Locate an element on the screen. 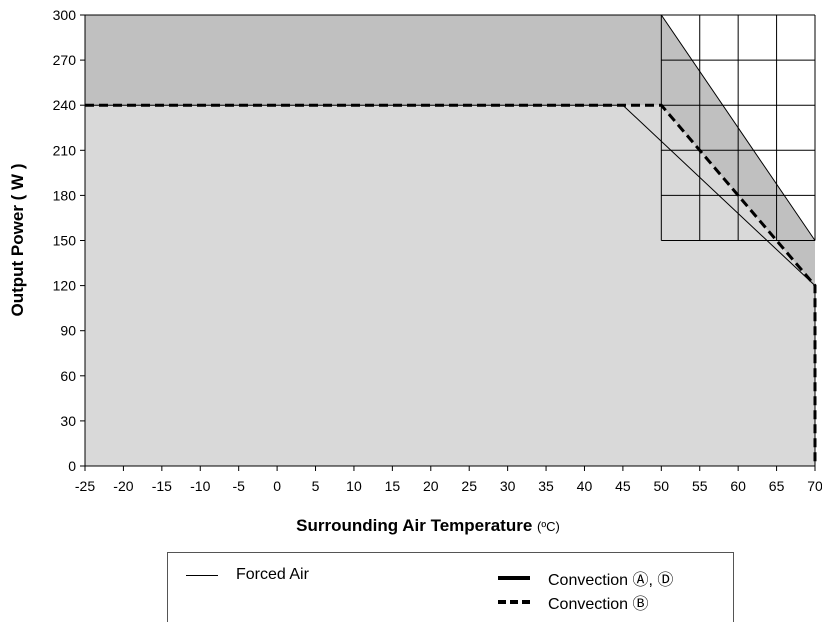 The width and height of the screenshot is (822, 622). legend-item-convection-b: Convection Ⓑ is located at coordinates (573, 602).